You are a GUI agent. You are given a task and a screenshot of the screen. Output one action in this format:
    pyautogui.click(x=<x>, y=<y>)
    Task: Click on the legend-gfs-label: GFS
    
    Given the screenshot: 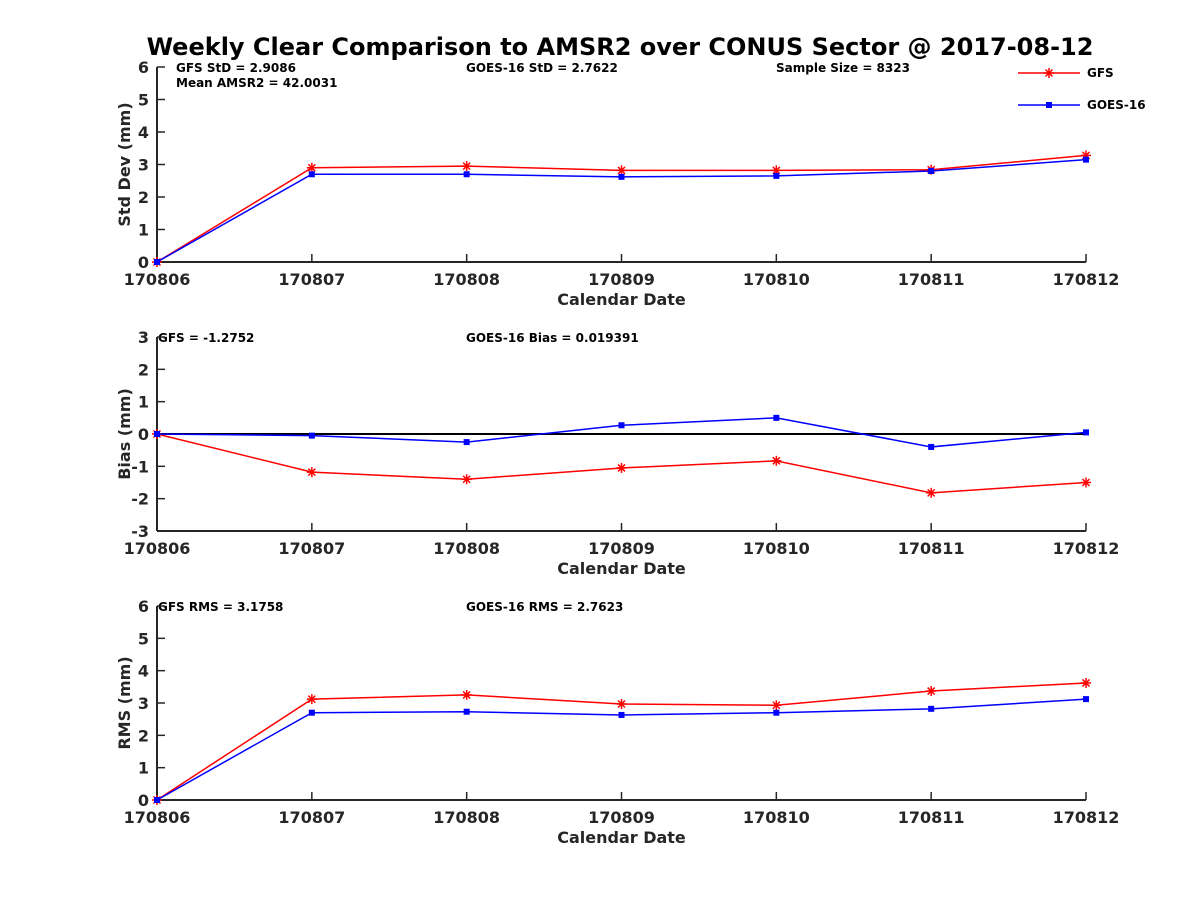 What is the action you would take?
    pyautogui.click(x=1100, y=73)
    